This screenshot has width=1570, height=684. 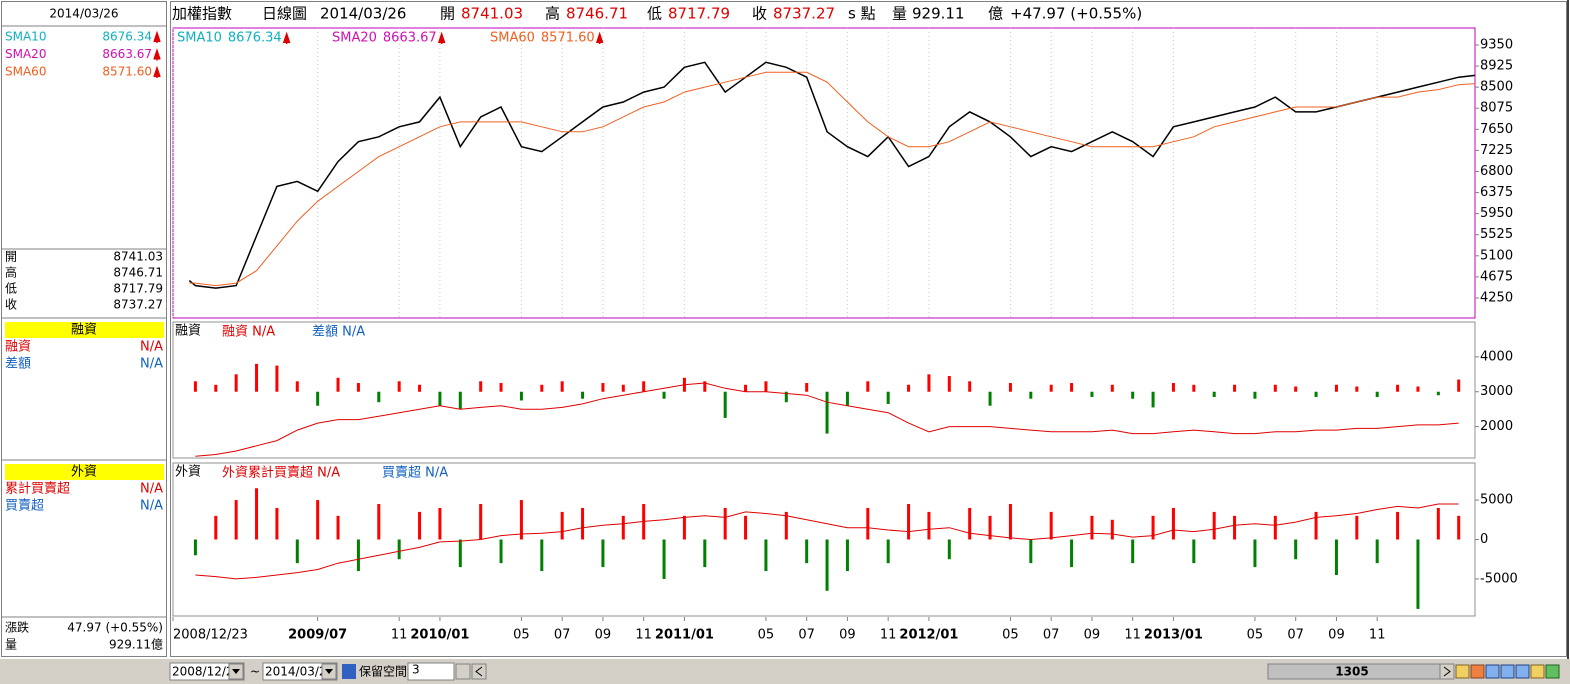 What do you see at coordinates (17, 627) in the screenshot?
I see `change-label: 漲跌` at bounding box center [17, 627].